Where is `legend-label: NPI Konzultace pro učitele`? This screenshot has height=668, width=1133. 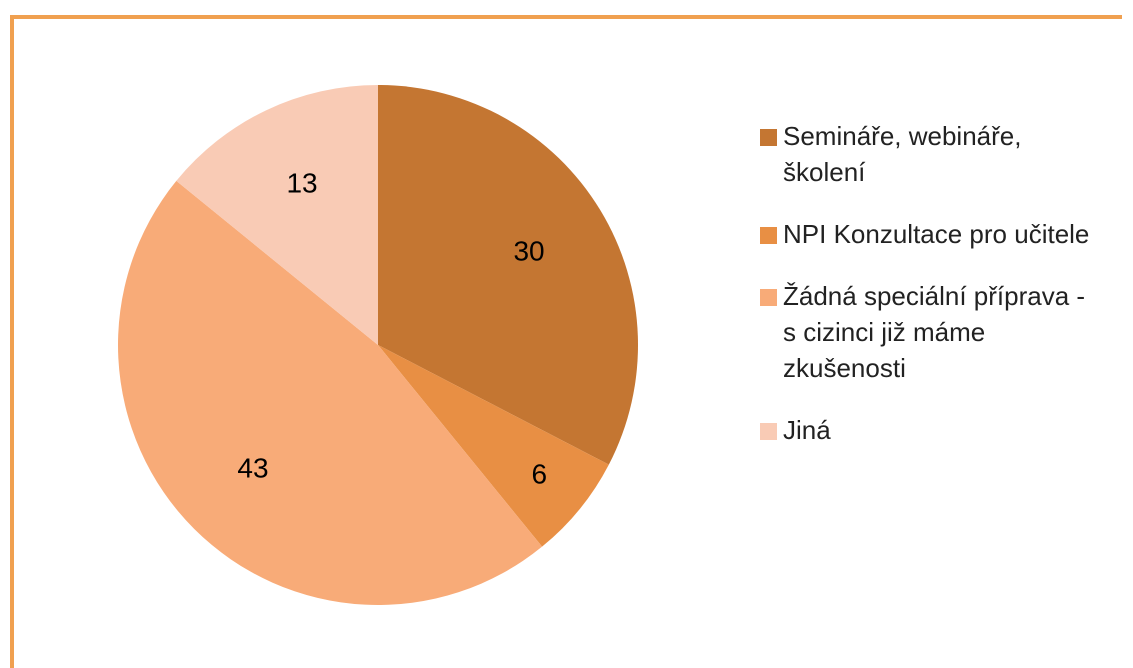 legend-label: NPI Konzultace pro učitele is located at coordinates (936, 234).